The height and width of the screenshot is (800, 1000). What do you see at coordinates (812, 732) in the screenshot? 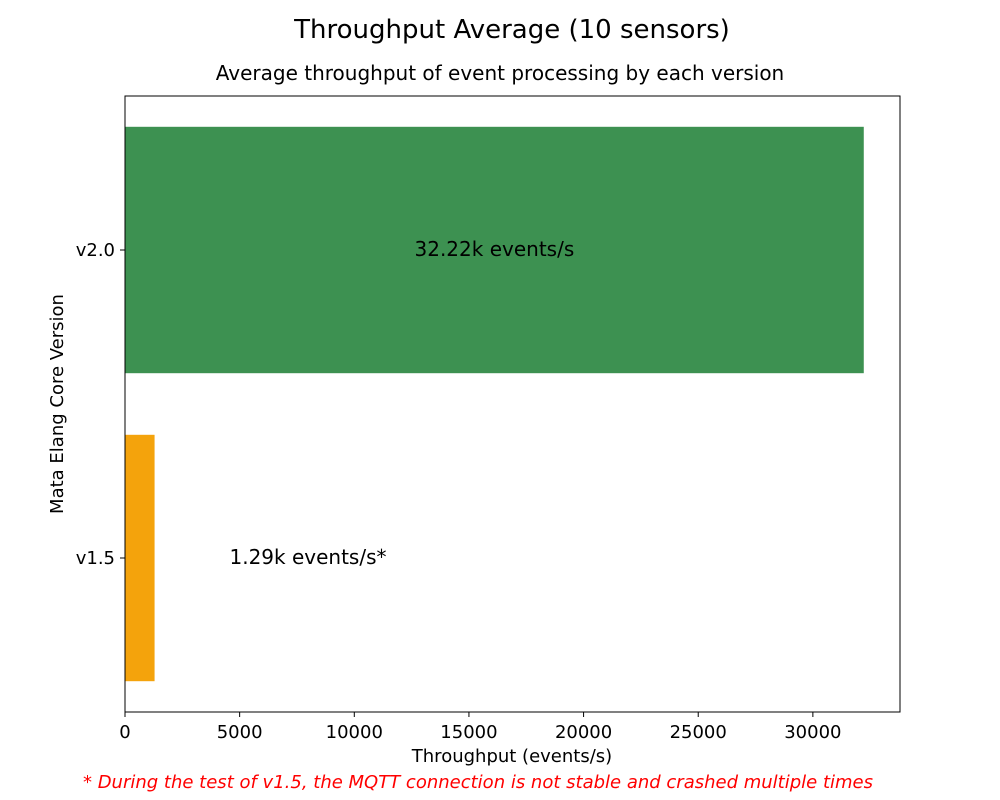
I see `x-tick-label: 30000` at bounding box center [812, 732].